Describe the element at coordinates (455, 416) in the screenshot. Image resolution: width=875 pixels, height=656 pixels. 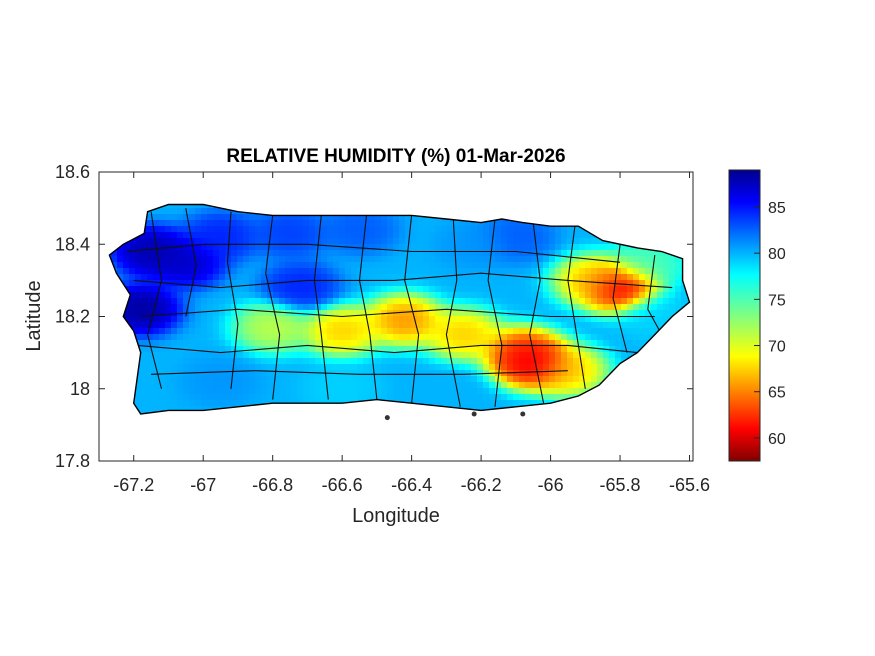
I see `islets` at that location.